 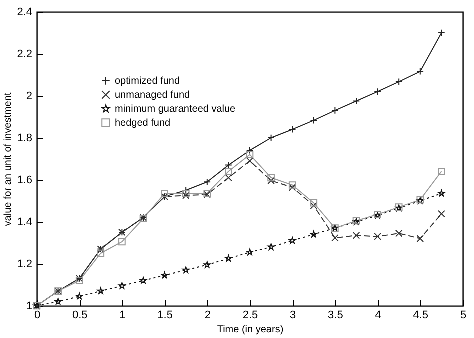 I want to click on legend-label: optimized fund, so click(x=147, y=81).